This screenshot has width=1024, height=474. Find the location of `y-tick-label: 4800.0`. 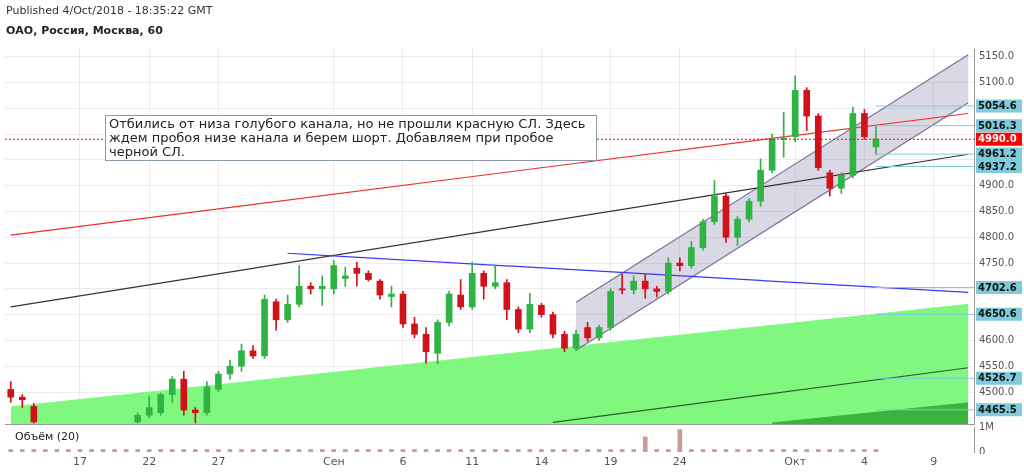

y-tick-label: 4800.0 is located at coordinates (996, 236).